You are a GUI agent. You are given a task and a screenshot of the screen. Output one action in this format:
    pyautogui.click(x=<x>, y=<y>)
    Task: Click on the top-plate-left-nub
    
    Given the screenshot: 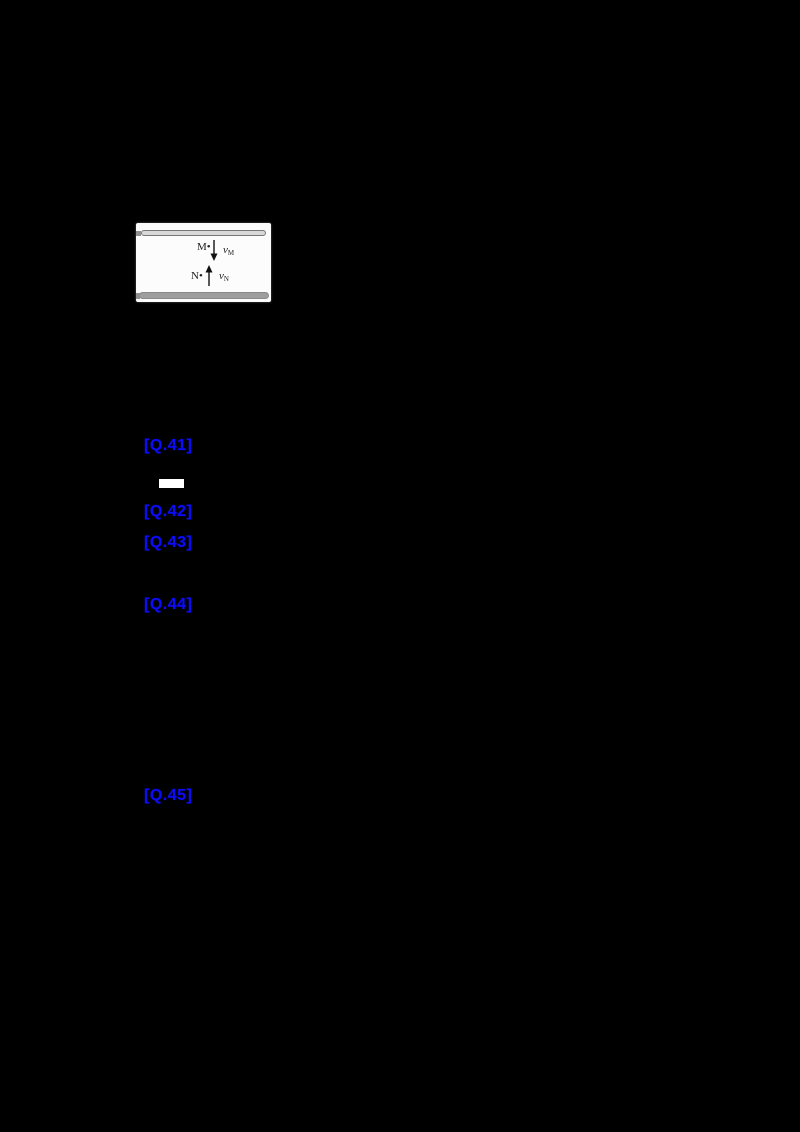 What is the action you would take?
    pyautogui.click(x=138, y=233)
    